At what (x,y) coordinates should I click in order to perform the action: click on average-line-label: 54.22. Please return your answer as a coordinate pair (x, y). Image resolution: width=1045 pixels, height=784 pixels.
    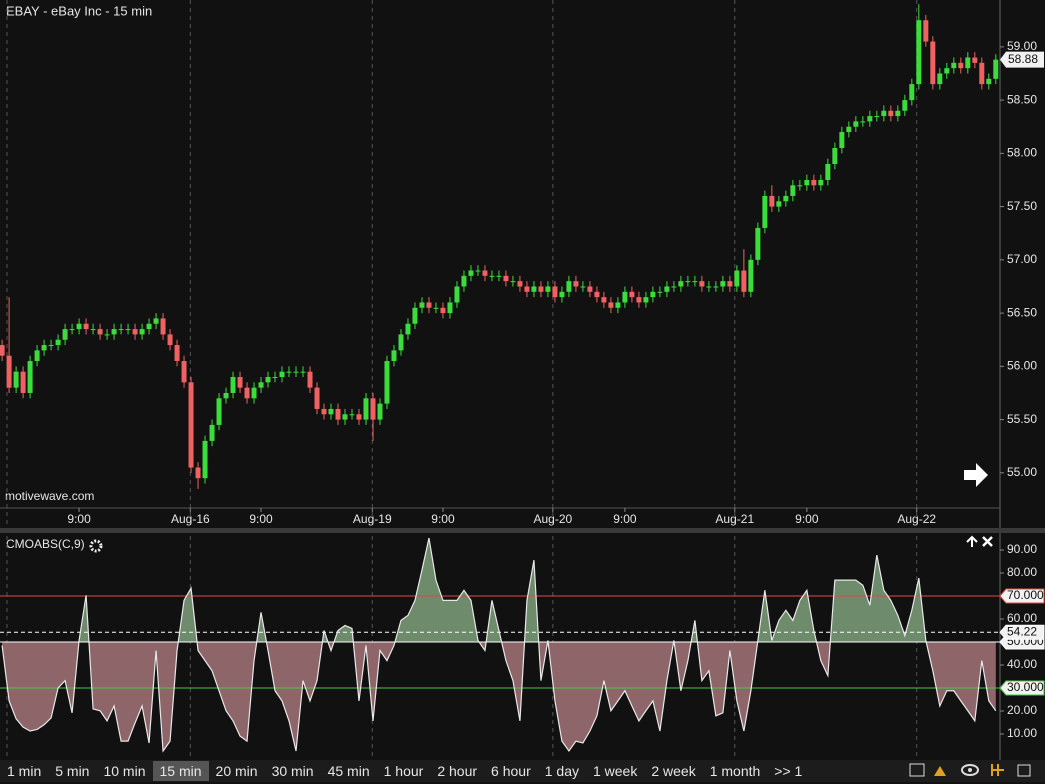
    Looking at the image, I should click on (1022, 631).